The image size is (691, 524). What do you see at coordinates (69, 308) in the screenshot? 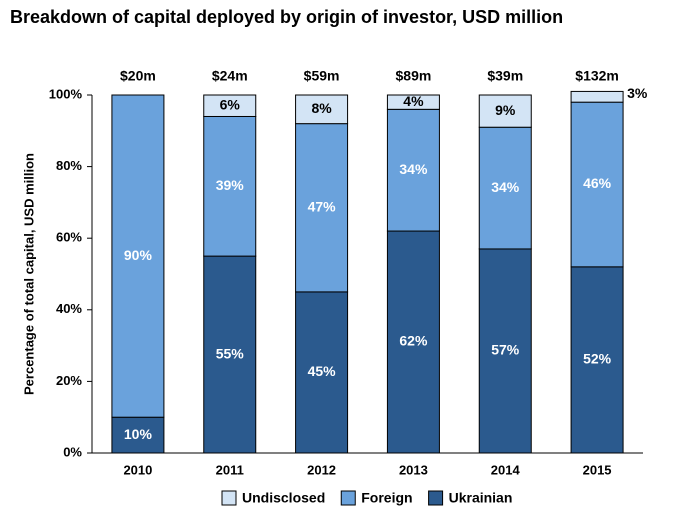
I see `y-tick-label: 40%` at bounding box center [69, 308].